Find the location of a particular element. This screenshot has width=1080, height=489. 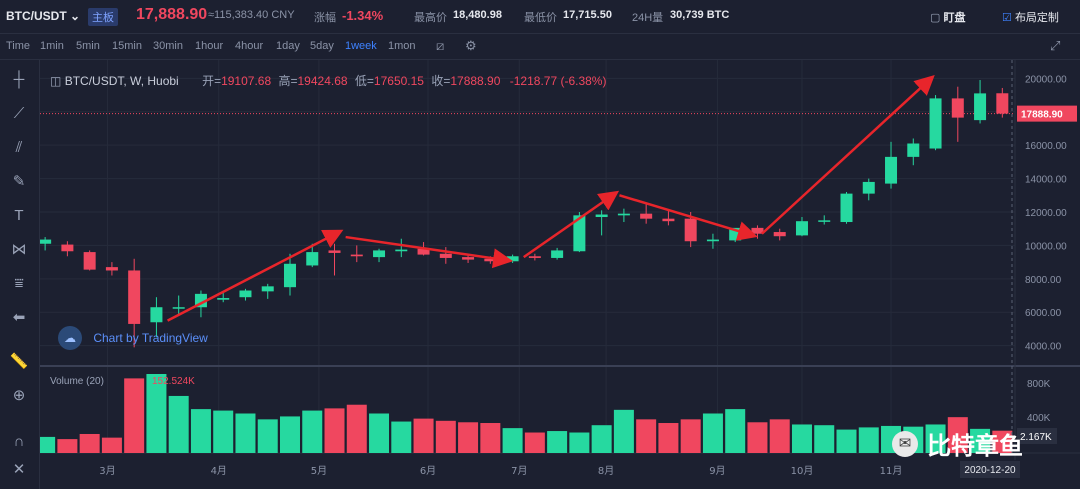

tf-4hour: 4hour is located at coordinates (249, 46).